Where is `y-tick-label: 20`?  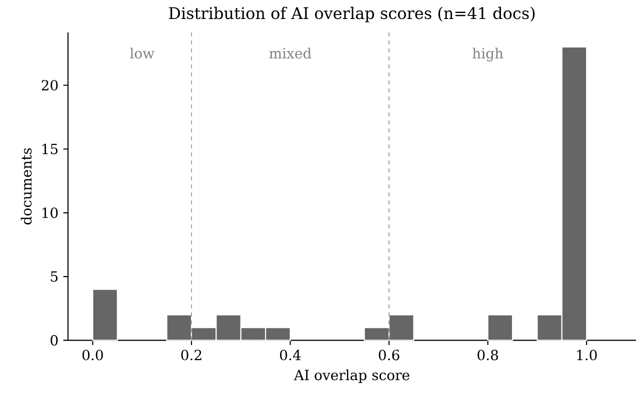 y-tick-label: 20 is located at coordinates (50, 85).